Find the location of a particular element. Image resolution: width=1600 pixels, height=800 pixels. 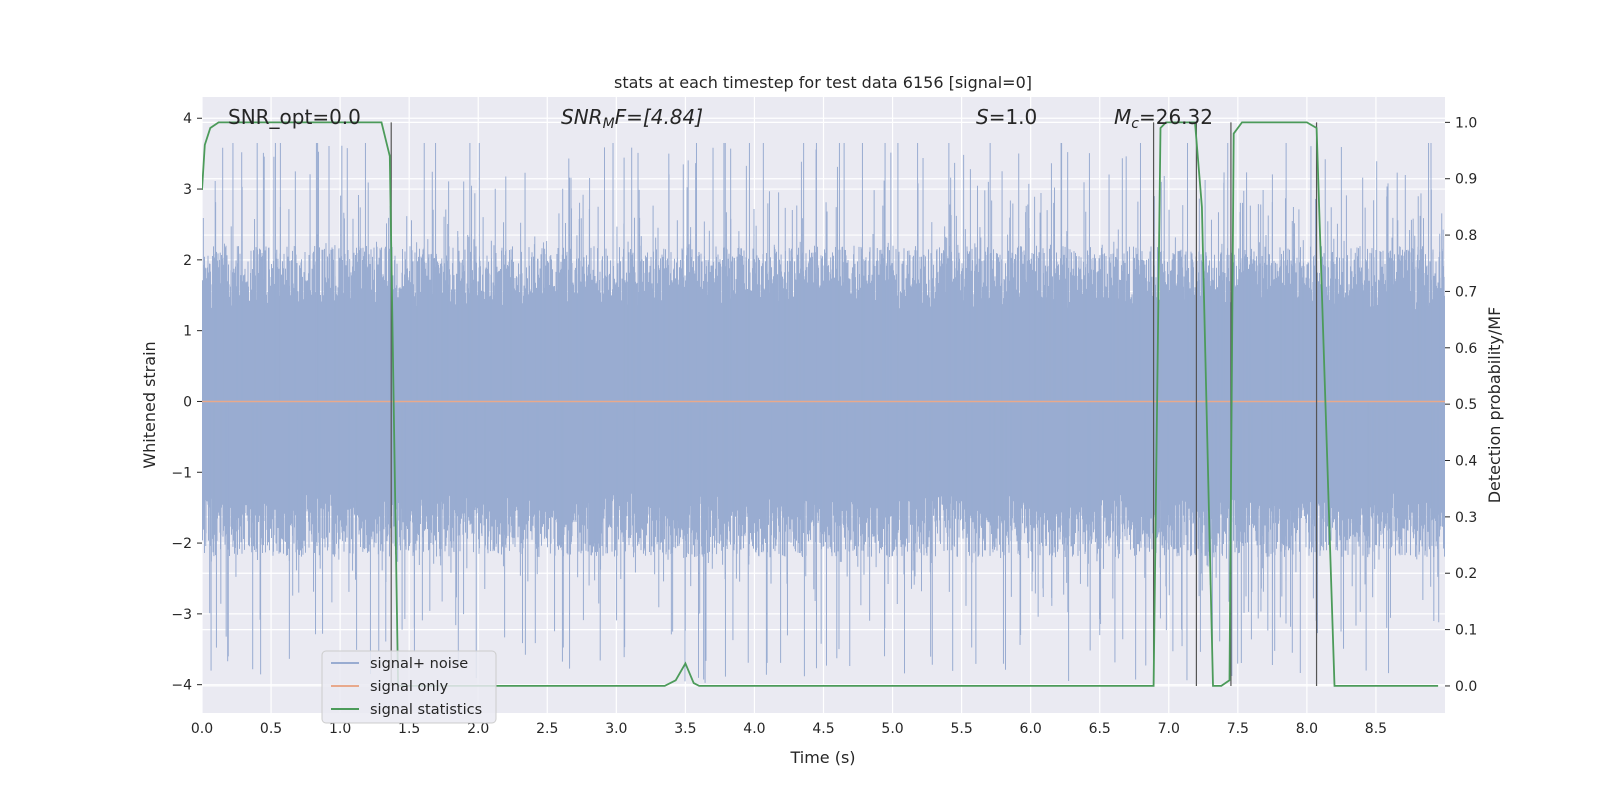

y2-tick-label: 0.0 is located at coordinates (1466, 687).